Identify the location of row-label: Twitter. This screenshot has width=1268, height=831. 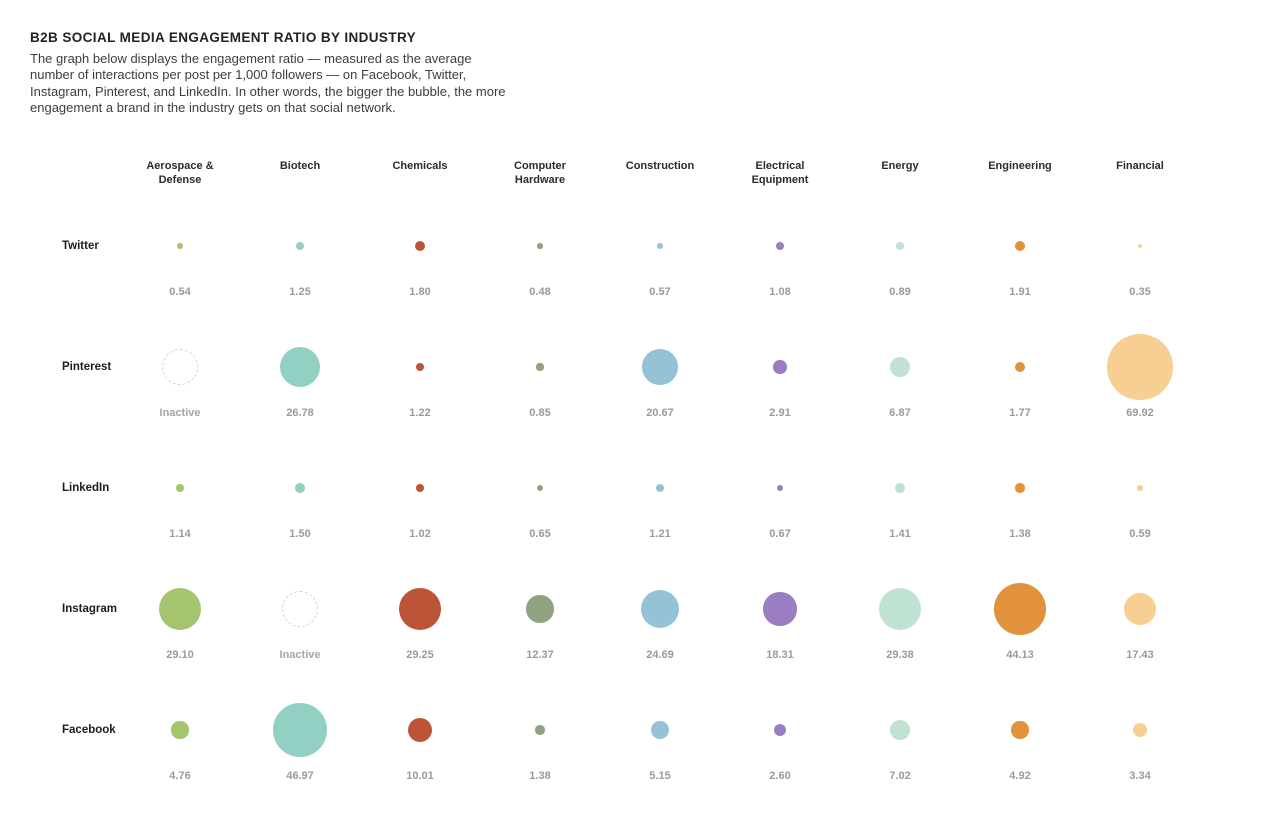
(80, 246).